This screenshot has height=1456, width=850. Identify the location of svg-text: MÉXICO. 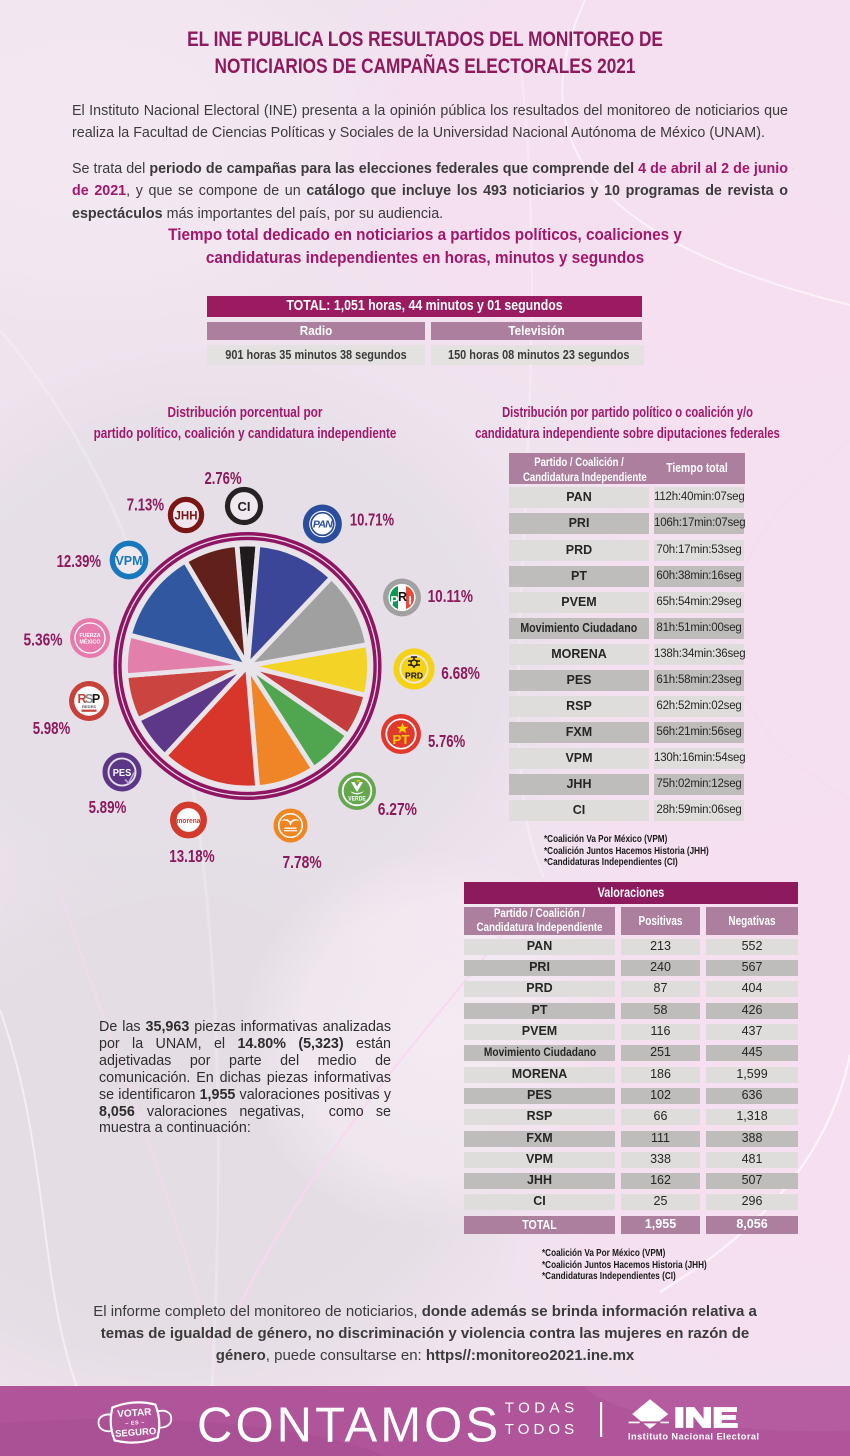
(90, 642).